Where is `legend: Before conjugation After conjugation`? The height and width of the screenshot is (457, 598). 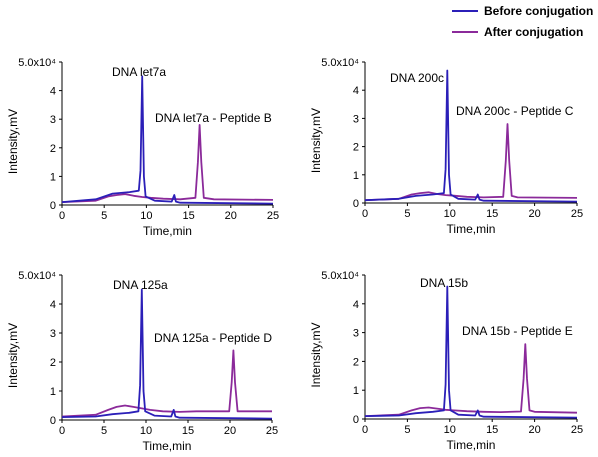 legend: Before conjugation After conjugation is located at coordinates (522, 21).